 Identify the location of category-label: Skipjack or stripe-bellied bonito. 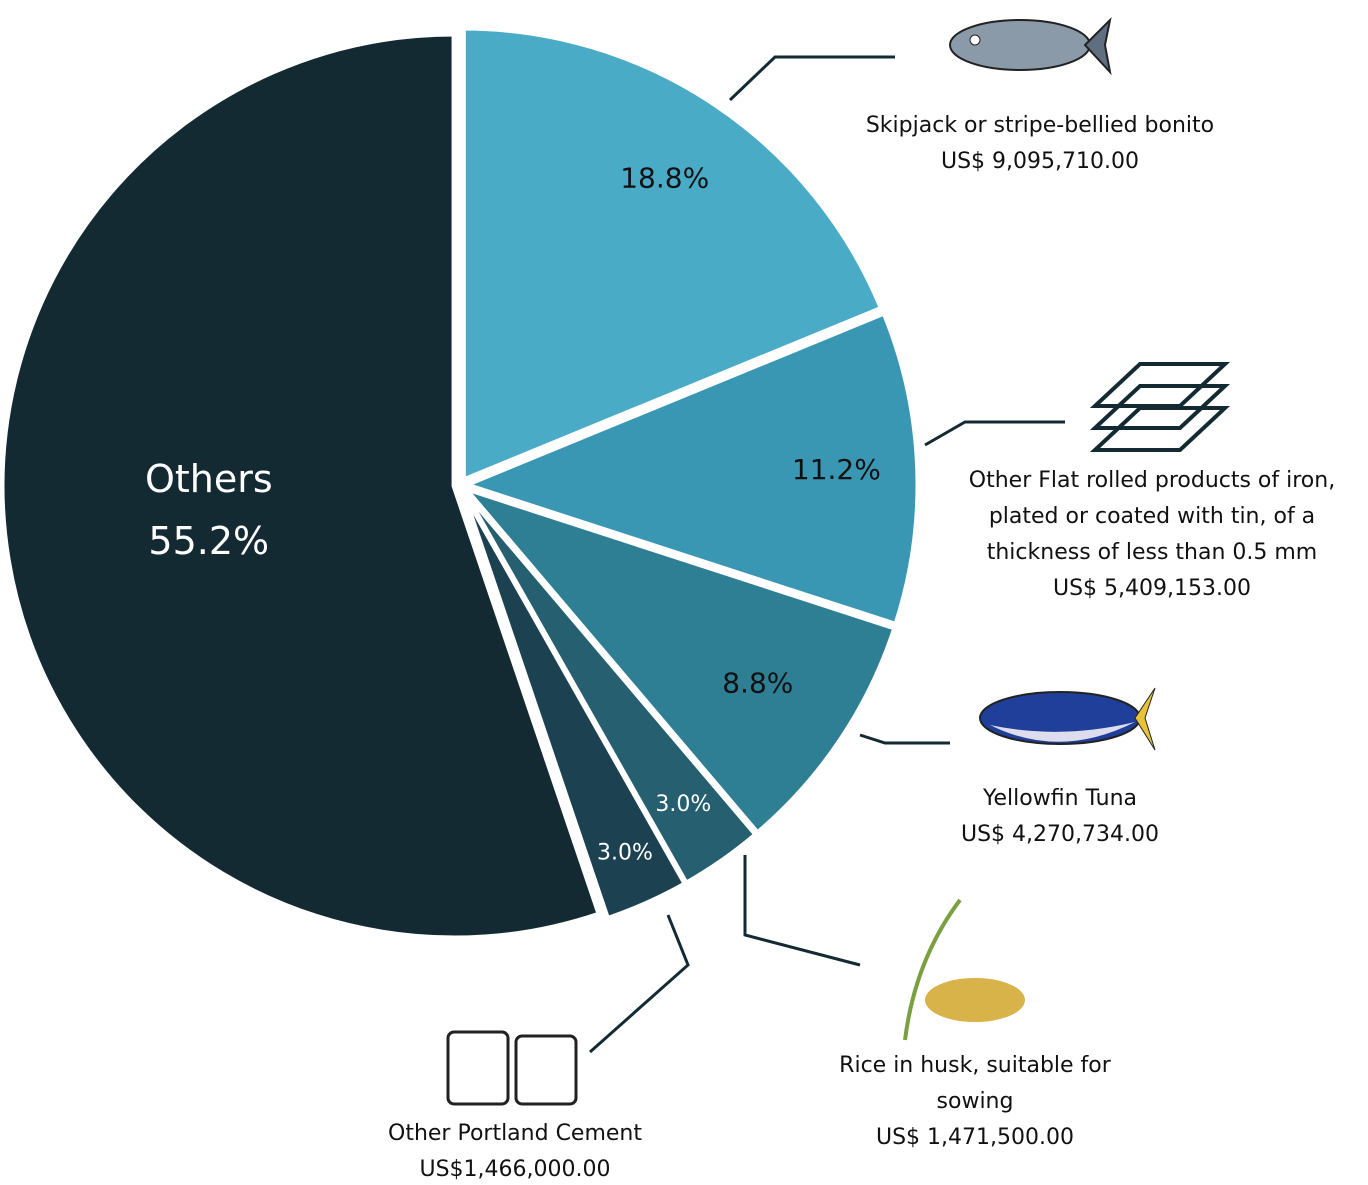
(1040, 125).